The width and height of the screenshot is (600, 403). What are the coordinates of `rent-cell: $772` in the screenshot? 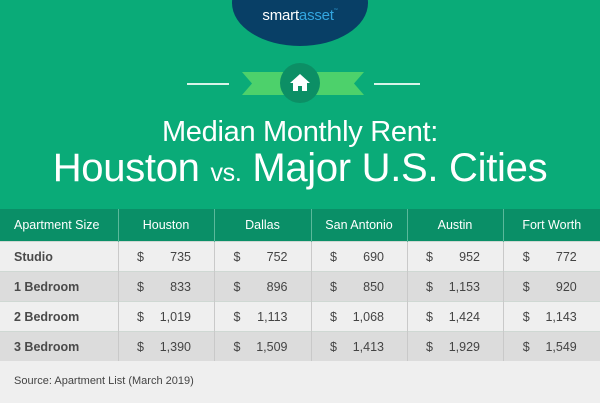 It's located at (551, 256).